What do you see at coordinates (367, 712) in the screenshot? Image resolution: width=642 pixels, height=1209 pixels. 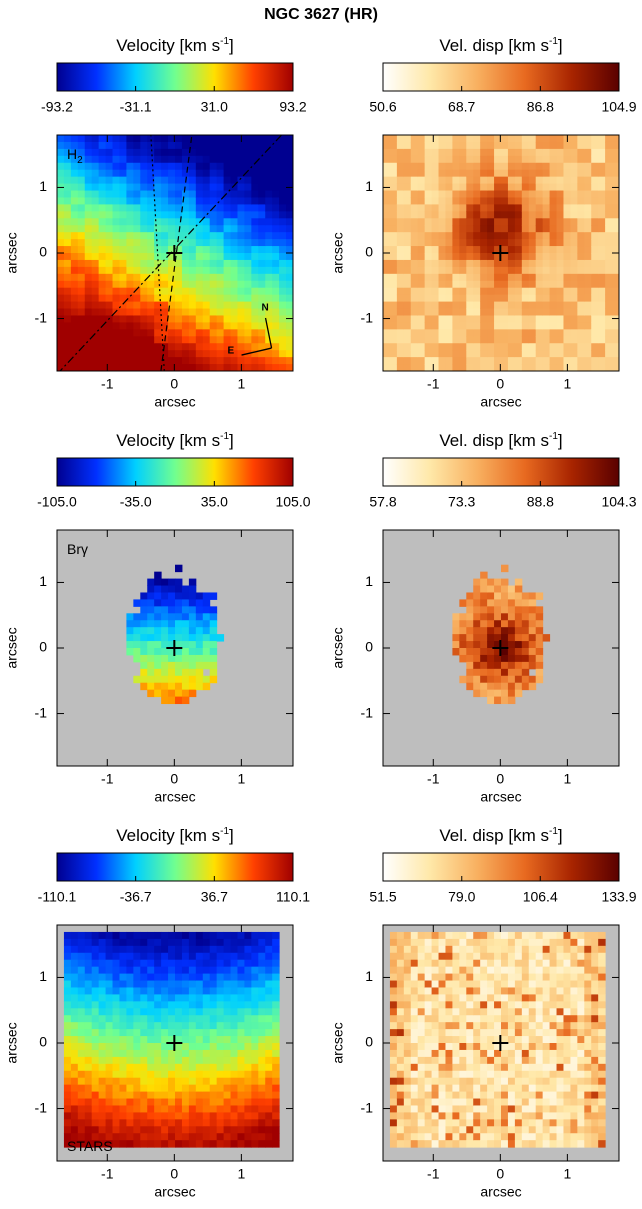 I see `y-tick-label: -1` at bounding box center [367, 712].